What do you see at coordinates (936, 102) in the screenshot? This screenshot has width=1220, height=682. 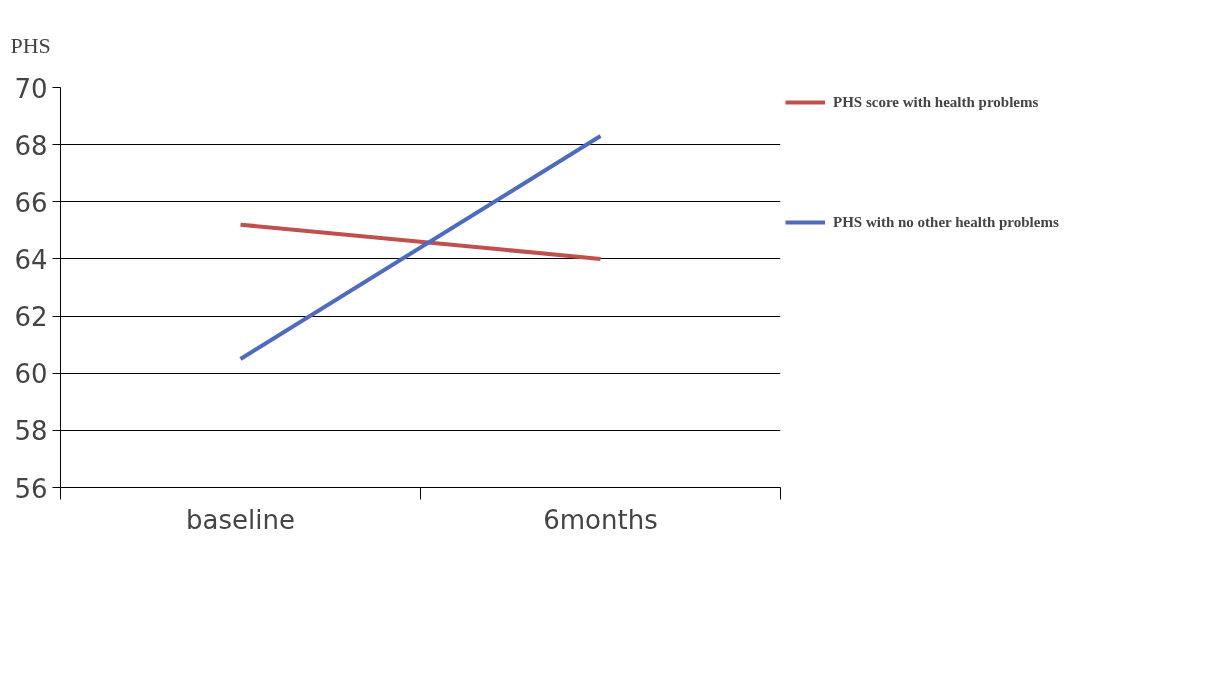 I see `legend-label: PHS score with health problems` at bounding box center [936, 102].